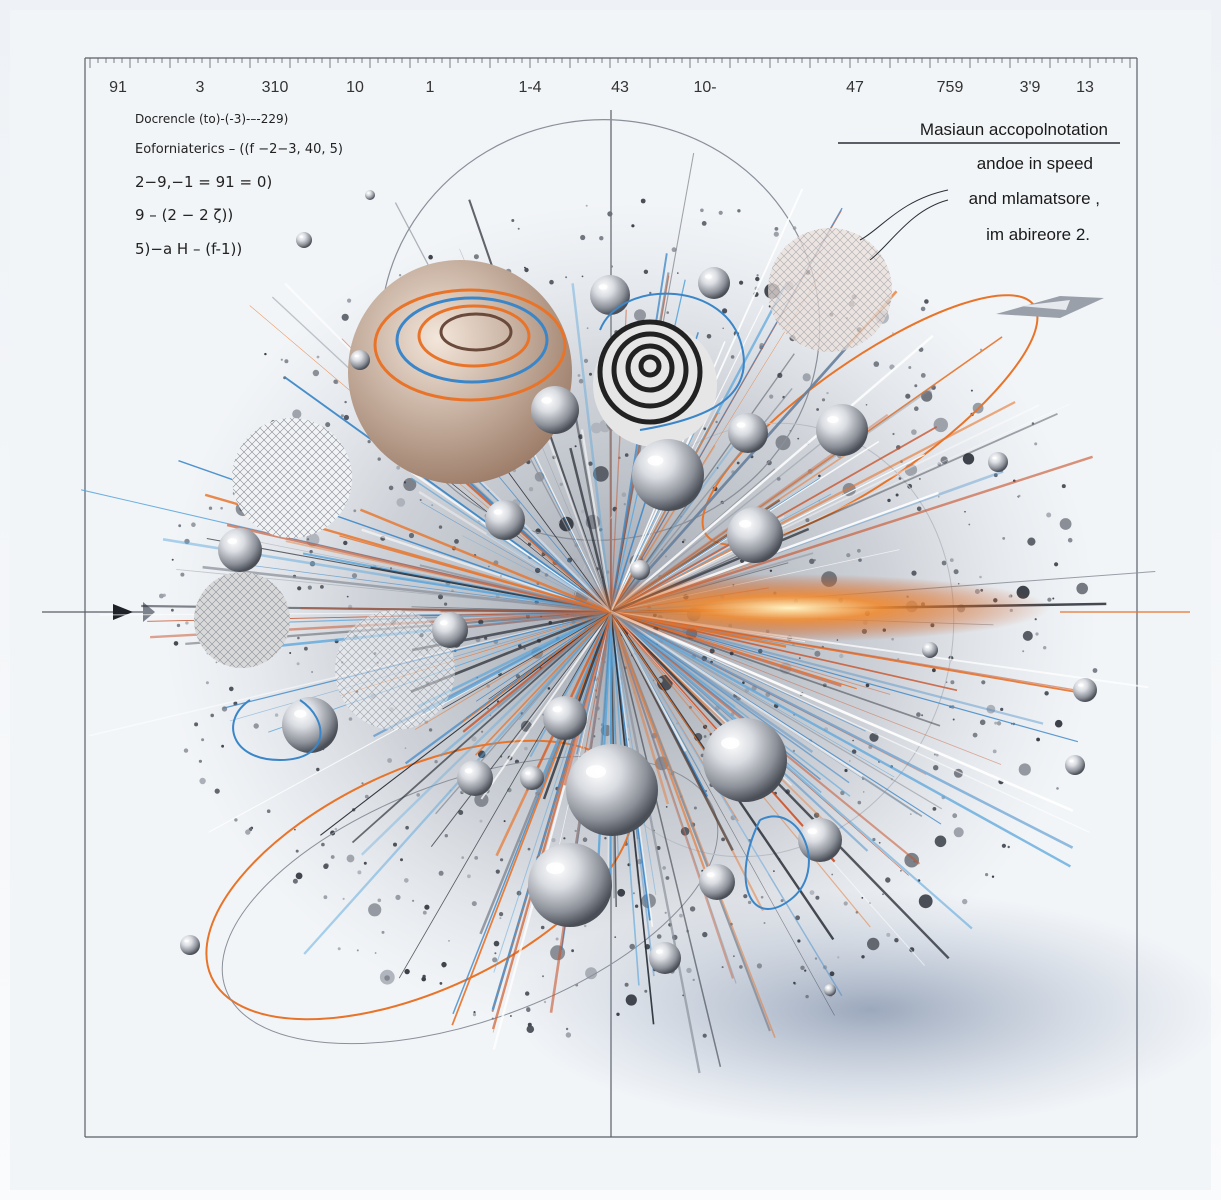 The width and height of the screenshot is (1221, 1200). What do you see at coordinates (620, 87) in the screenshot?
I see `scale-tick-label: 43` at bounding box center [620, 87].